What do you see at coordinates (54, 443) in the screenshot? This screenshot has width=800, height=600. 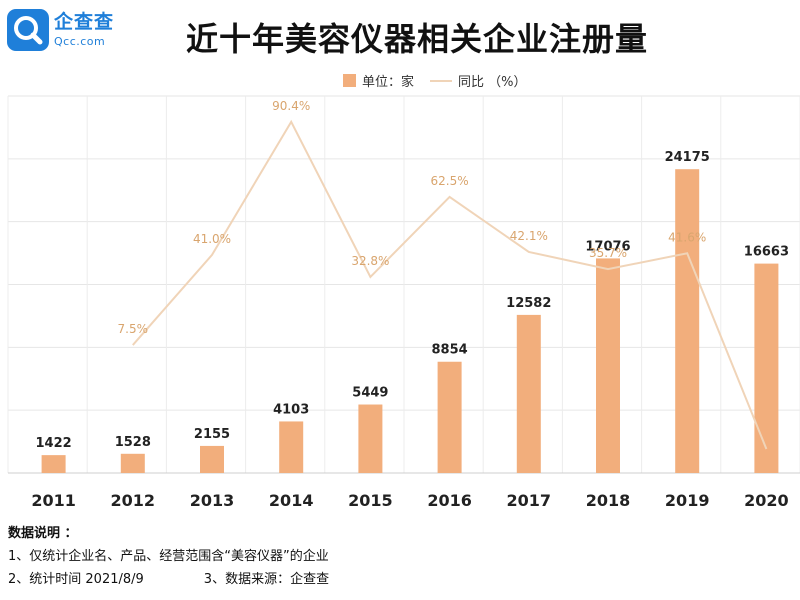 I see `bar-value-label: 1422` at bounding box center [54, 443].